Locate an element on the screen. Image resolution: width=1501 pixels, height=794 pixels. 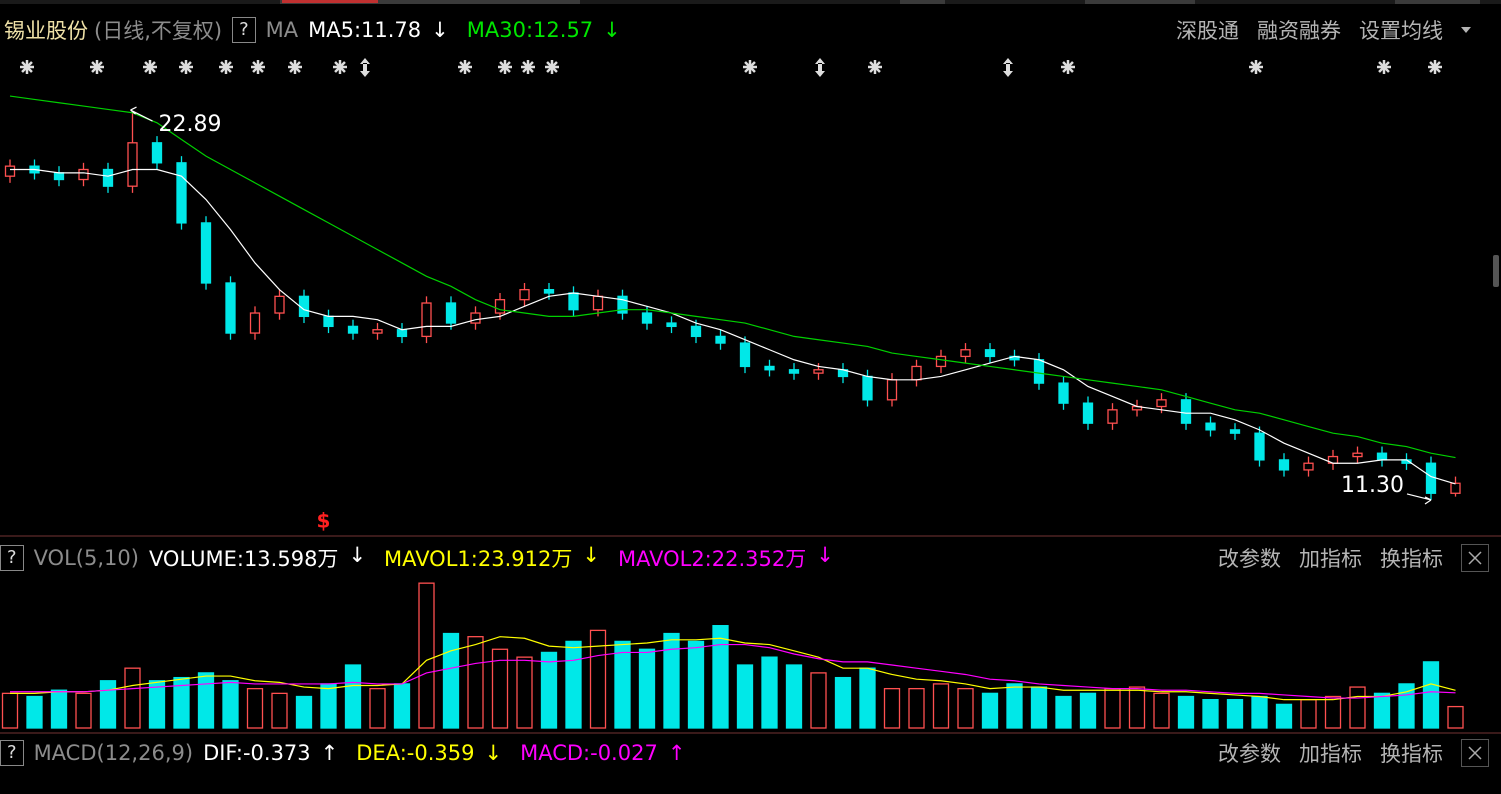
link: 设置均线 is located at coordinates (1401, 31).